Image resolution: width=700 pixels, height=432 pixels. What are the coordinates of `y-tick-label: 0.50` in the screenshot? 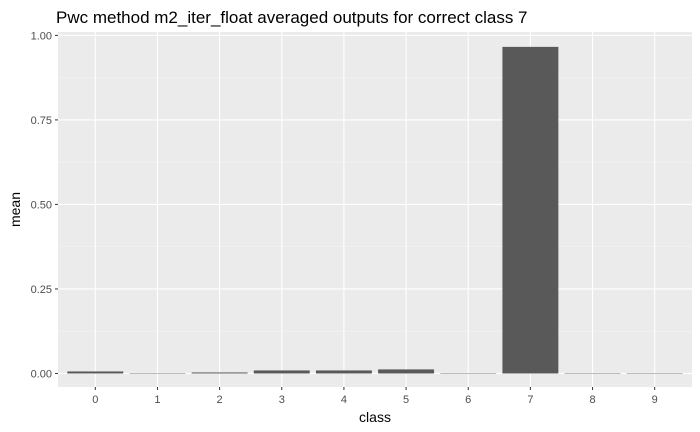 It's located at (41, 205).